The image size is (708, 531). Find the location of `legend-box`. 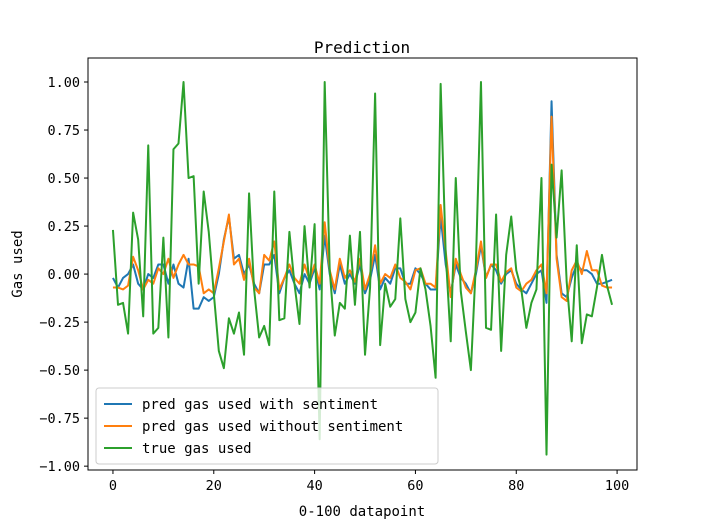

legend-box is located at coordinates (267, 426).